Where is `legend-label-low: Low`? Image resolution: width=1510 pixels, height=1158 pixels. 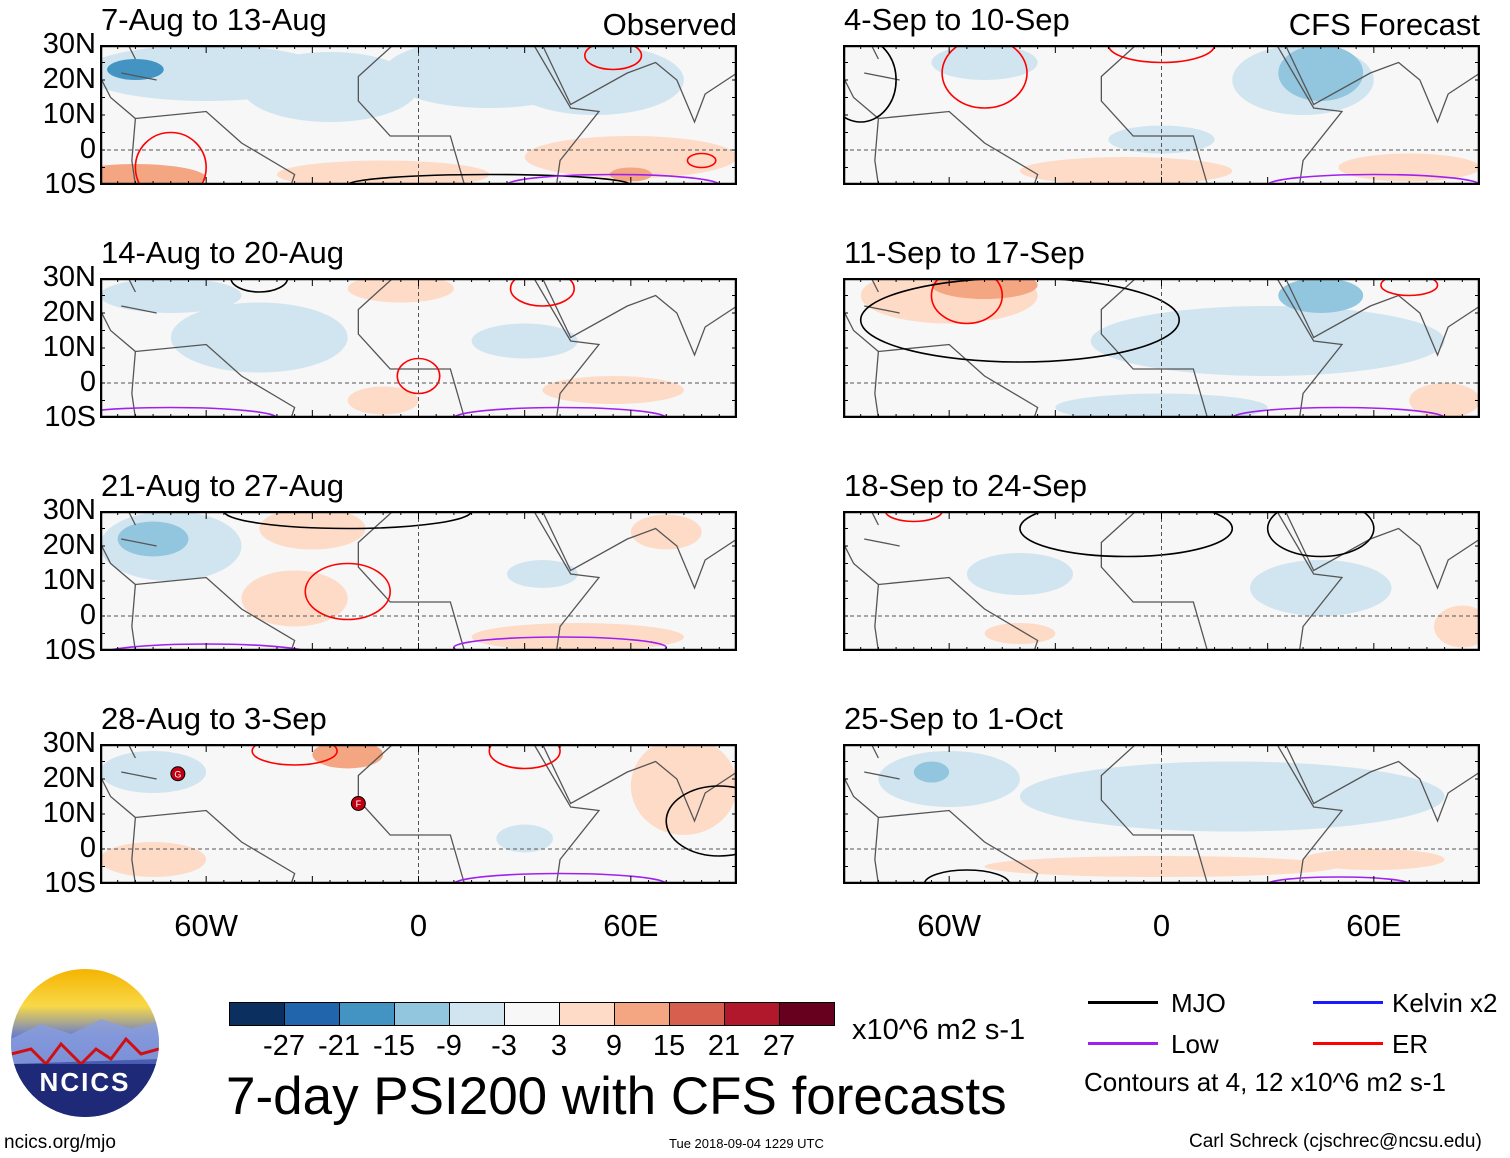
legend-label-low: Low is located at coordinates (1195, 1044).